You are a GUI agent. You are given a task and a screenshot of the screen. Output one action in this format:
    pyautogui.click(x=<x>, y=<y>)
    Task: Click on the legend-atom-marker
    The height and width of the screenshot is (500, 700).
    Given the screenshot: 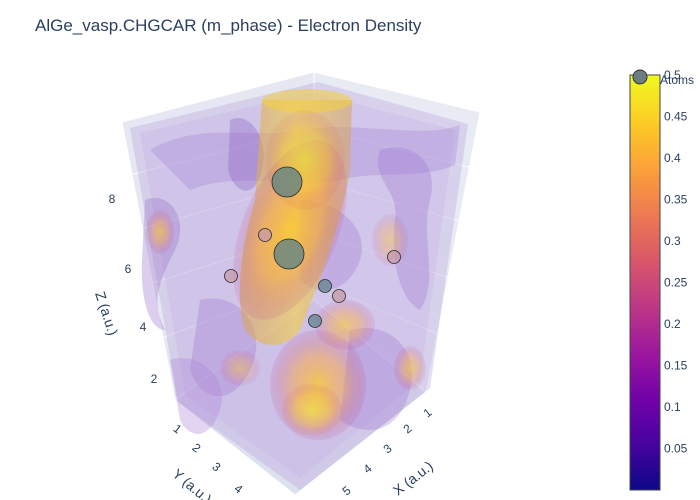 What is the action you would take?
    pyautogui.click(x=640, y=77)
    